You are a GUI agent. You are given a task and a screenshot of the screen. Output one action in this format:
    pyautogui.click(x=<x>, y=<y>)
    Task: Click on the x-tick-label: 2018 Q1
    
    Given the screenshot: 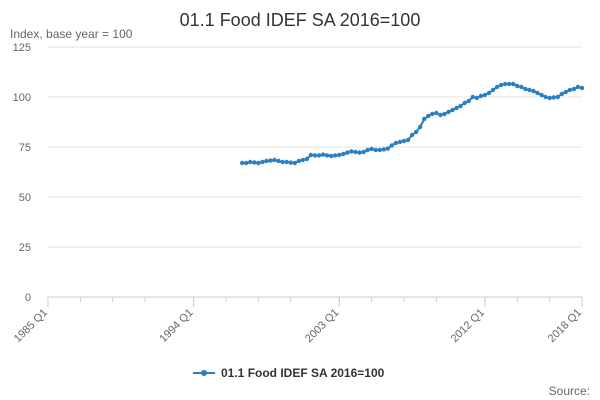 What is the action you would take?
    pyautogui.click(x=565, y=326)
    